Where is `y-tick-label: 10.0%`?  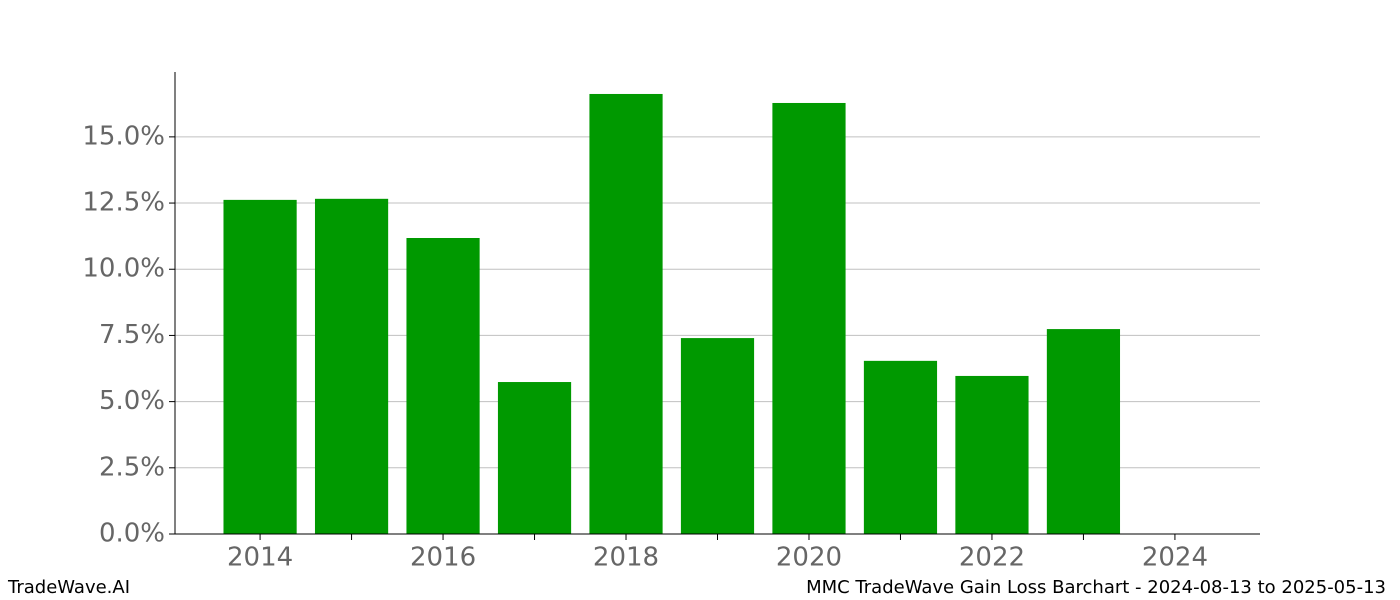 y-tick-label: 10.0% is located at coordinates (123, 269).